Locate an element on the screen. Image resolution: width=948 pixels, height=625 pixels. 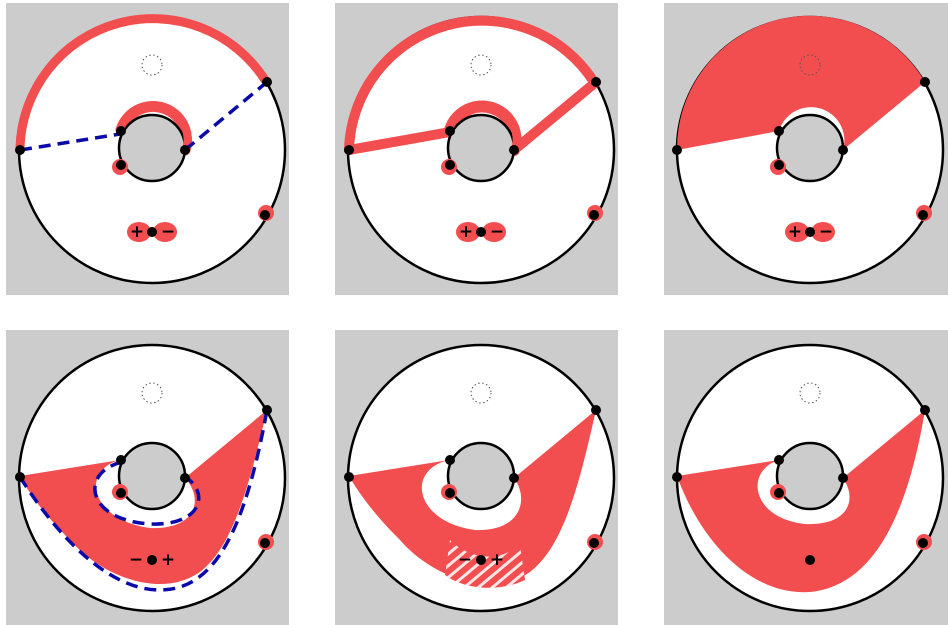
panel-top-right: + − is located at coordinates (806, 149).